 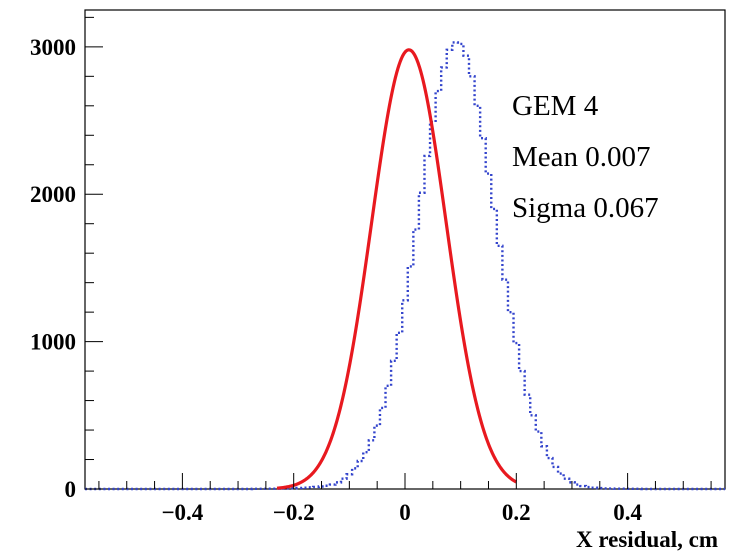 I want to click on annotation-mean: Mean 0.007, so click(x=581, y=157).